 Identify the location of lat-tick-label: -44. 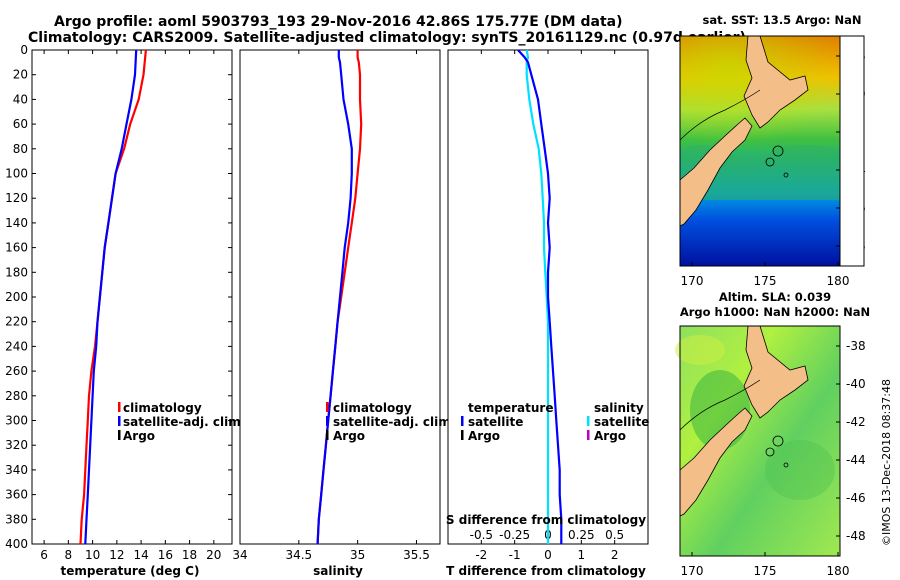
(856, 460).